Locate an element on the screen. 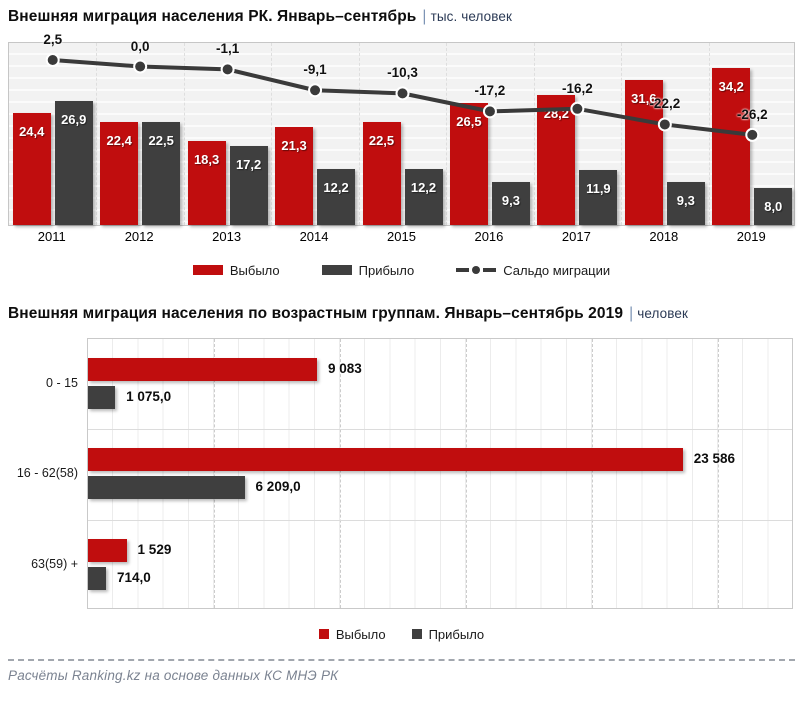 The width and height of the screenshot is (800, 721). year-label-2016: 2016 is located at coordinates (489, 236).